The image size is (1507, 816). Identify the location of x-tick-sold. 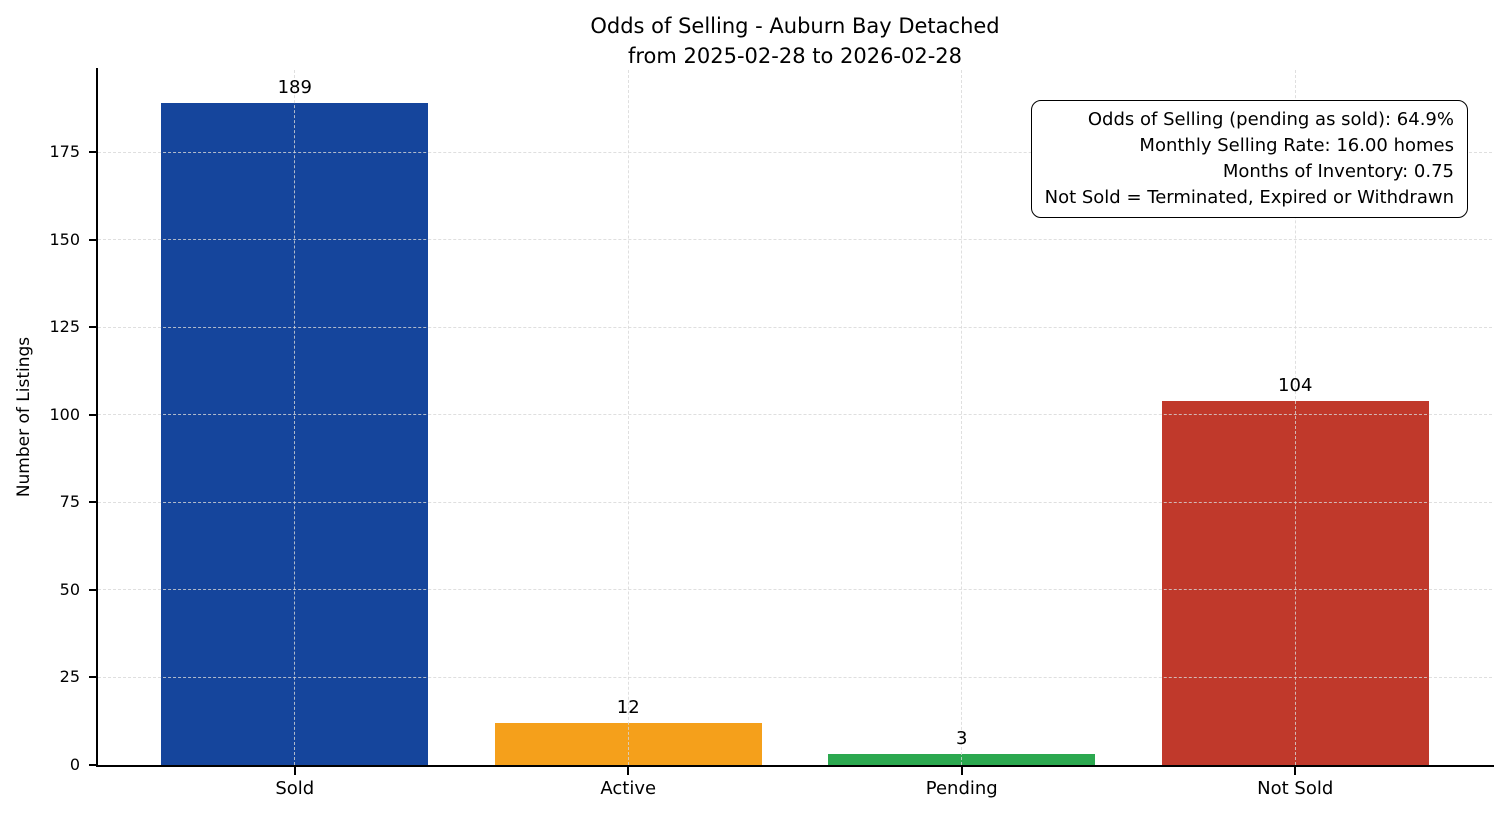
(294, 771).